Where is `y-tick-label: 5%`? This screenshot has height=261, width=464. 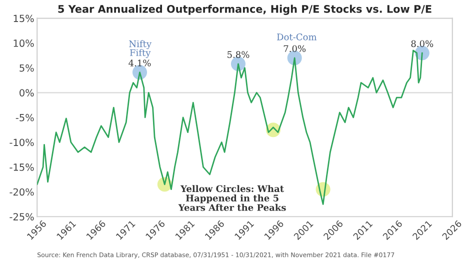 y-tick-label: 5% is located at coordinates (27, 68).